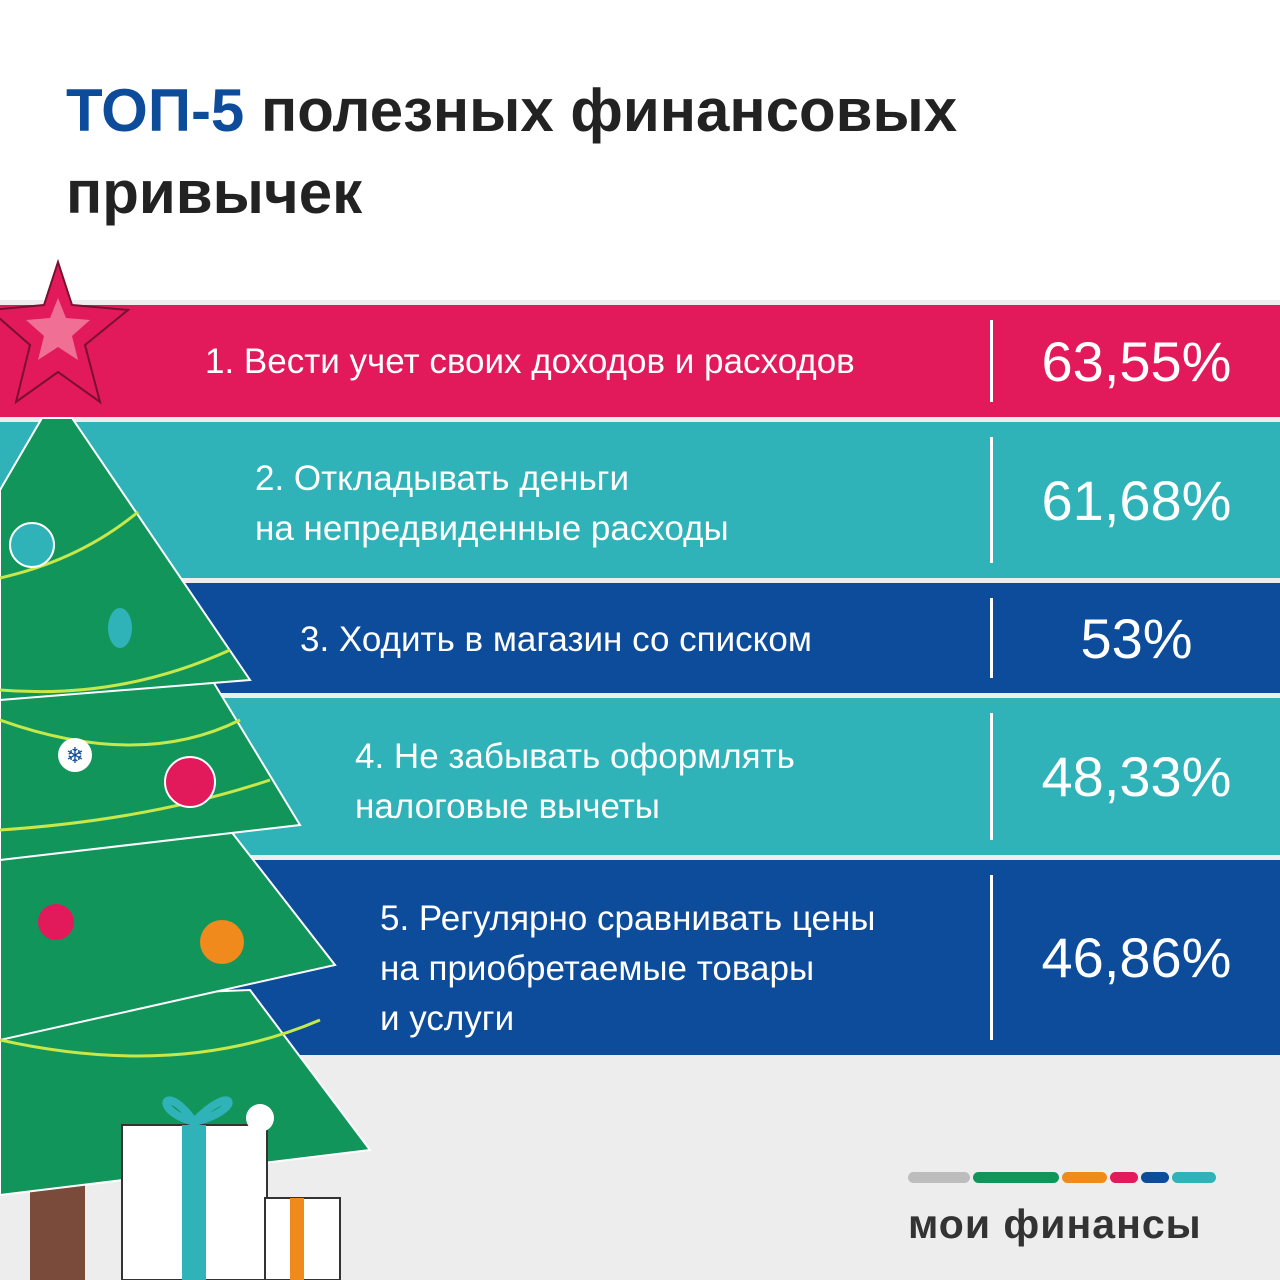  What do you see at coordinates (512, 151) in the screenshot?
I see `page-title: ТОП-5 полезных финансовых привычек` at bounding box center [512, 151].